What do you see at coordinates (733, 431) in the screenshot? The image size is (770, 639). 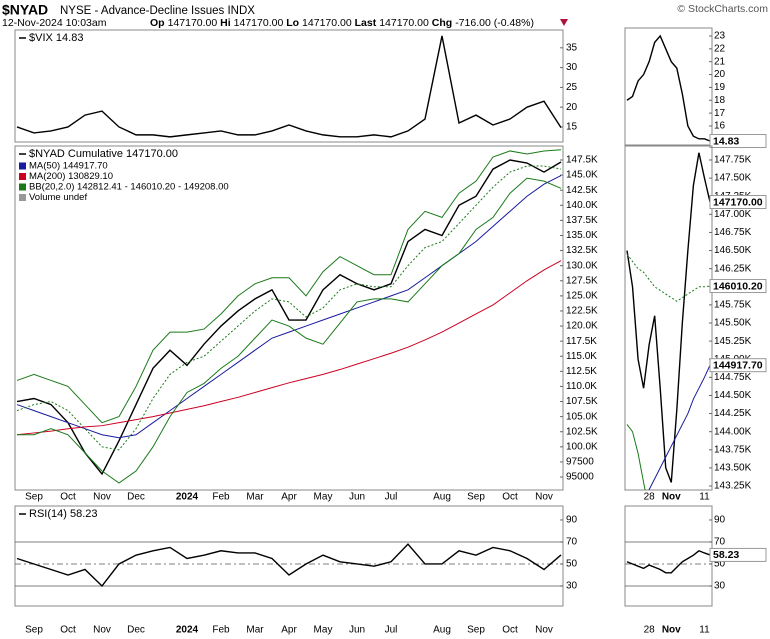 I see `y-tick-label: 144.00K` at bounding box center [733, 431].